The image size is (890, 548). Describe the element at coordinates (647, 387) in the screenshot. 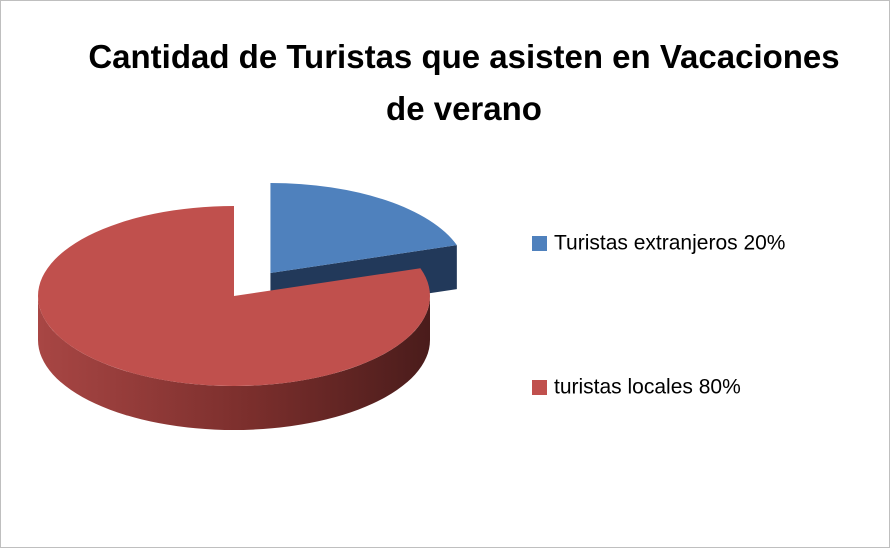

I see `legend-label: turistas locales 80%` at that location.